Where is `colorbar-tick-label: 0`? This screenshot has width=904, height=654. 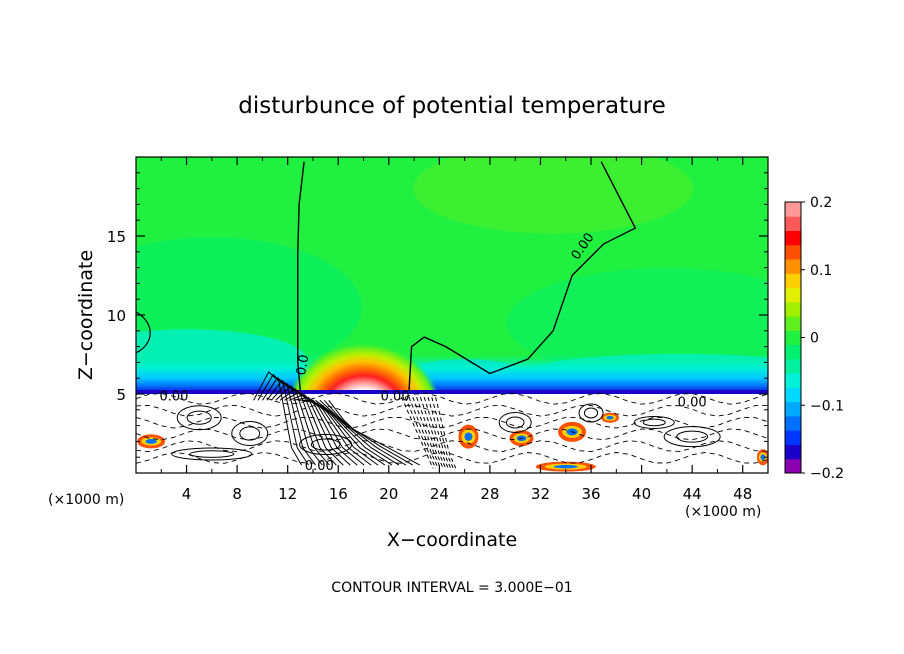
colorbar-tick-label: 0 is located at coordinates (814, 339).